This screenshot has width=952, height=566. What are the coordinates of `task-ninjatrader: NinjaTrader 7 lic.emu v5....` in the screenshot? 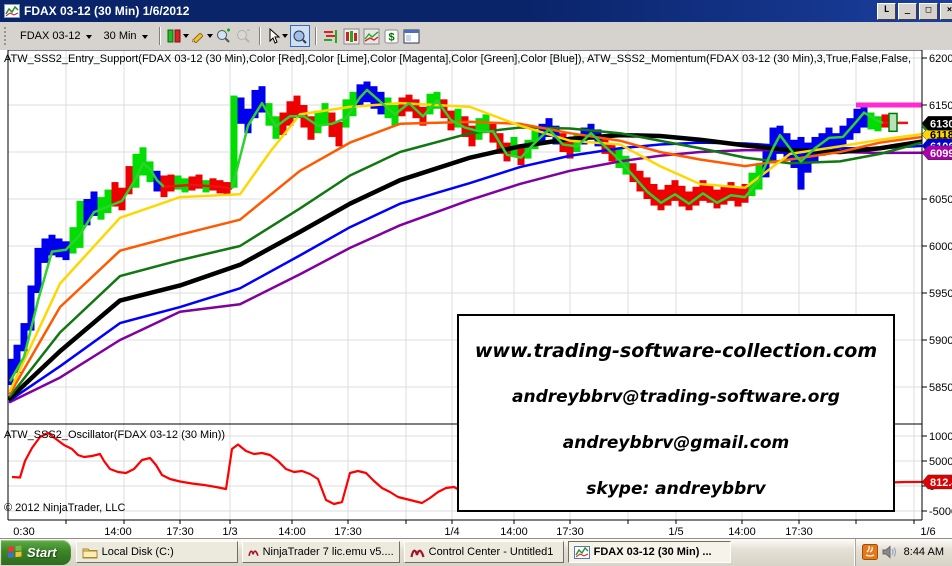 It's located at (320, 552).